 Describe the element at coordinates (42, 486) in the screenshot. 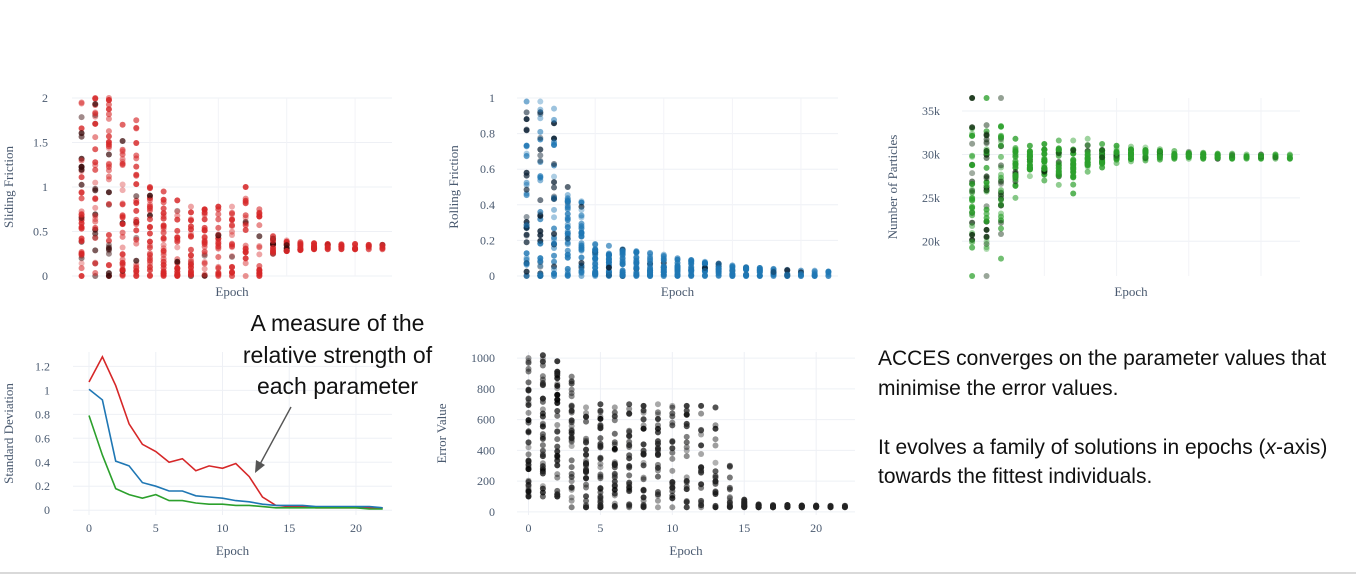

I see `stddev-ytick-label: 0.2` at that location.